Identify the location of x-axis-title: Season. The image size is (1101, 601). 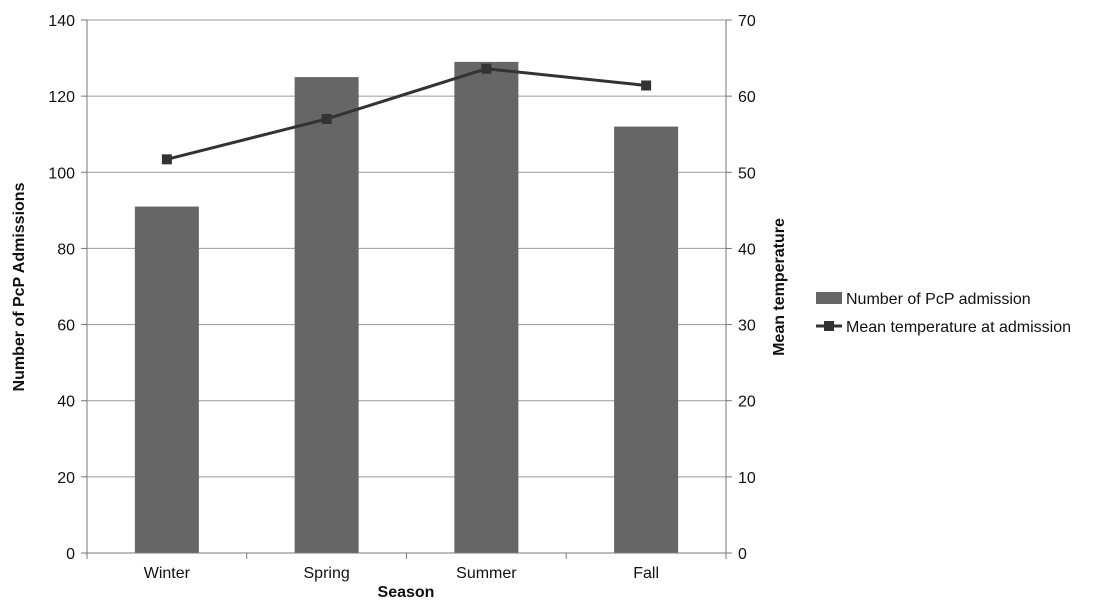
(406, 592).